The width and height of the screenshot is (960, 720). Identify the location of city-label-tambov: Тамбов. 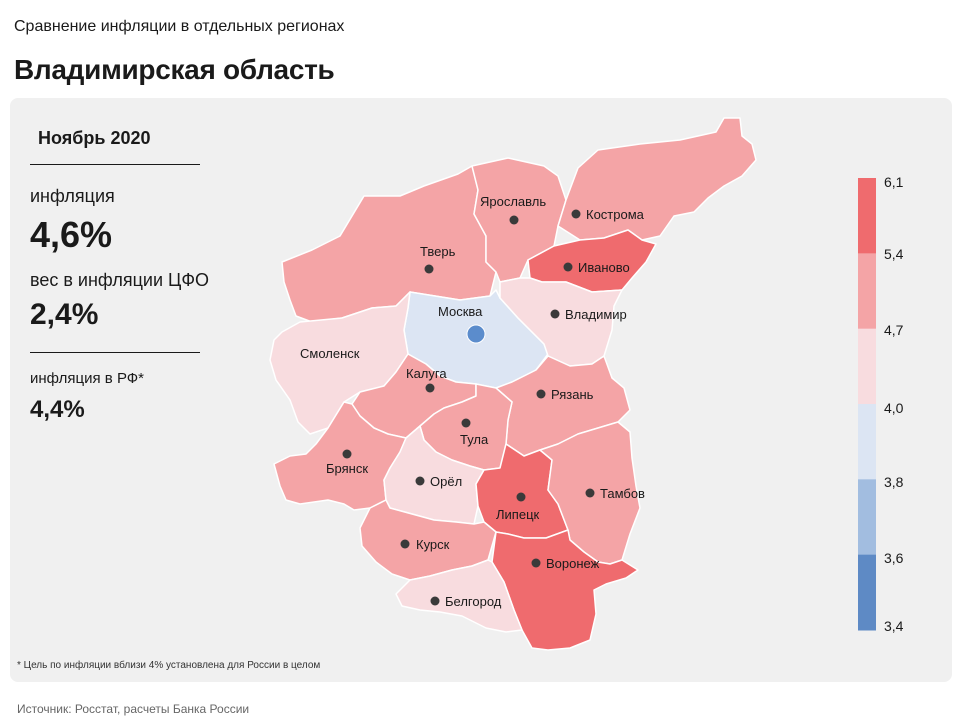
(622, 493).